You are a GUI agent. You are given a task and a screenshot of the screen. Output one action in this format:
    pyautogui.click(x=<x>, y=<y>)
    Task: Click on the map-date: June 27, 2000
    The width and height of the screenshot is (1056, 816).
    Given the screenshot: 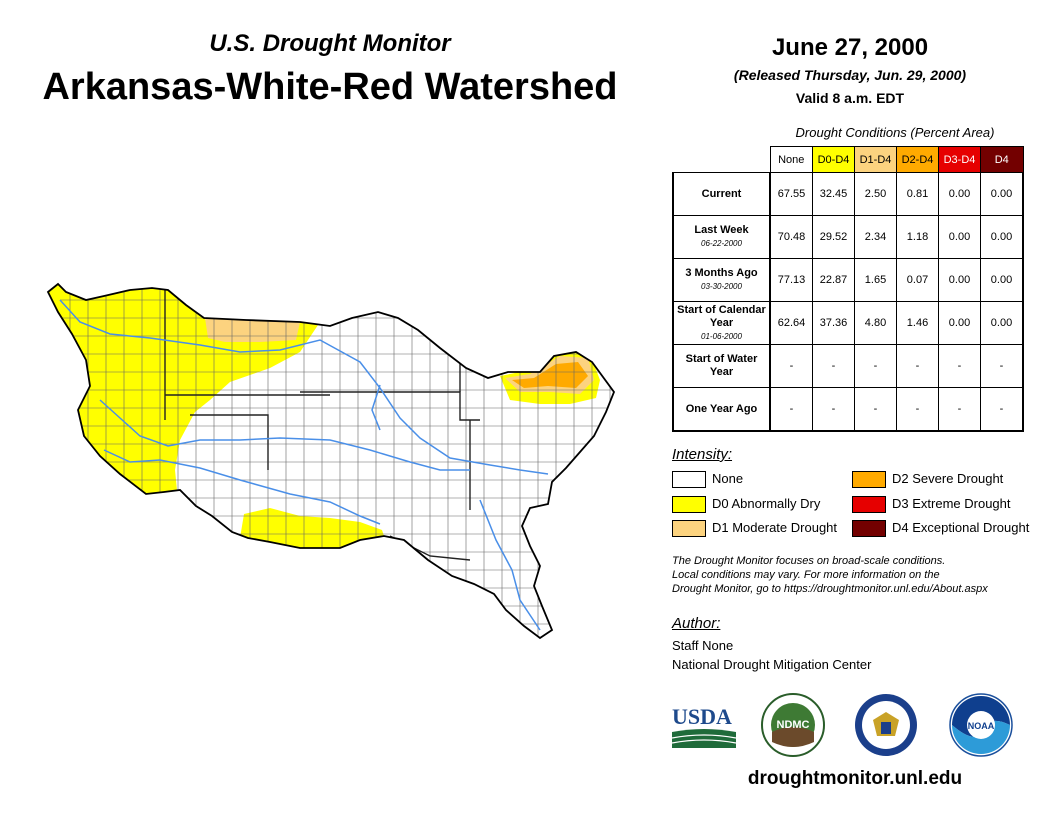 What is the action you would take?
    pyautogui.click(x=850, y=47)
    